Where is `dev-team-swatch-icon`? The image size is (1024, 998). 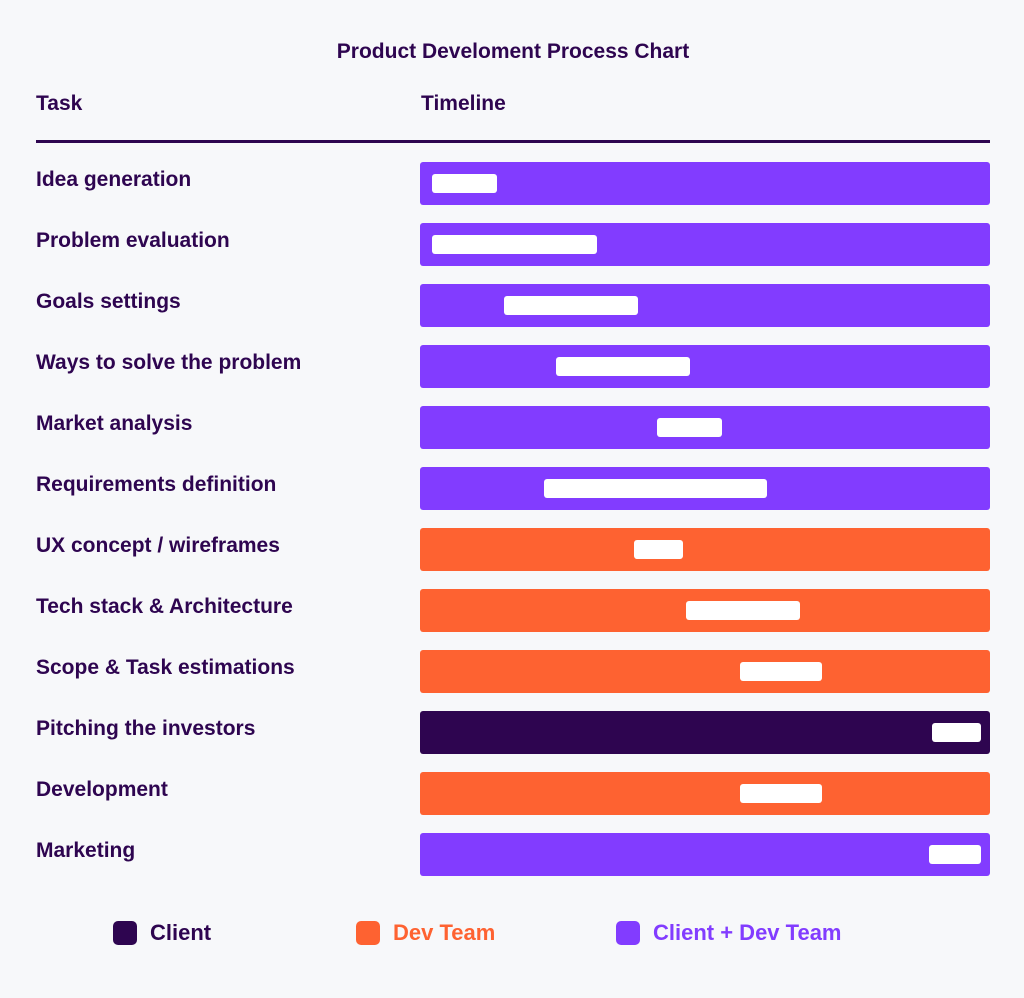 dev-team-swatch-icon is located at coordinates (368, 933).